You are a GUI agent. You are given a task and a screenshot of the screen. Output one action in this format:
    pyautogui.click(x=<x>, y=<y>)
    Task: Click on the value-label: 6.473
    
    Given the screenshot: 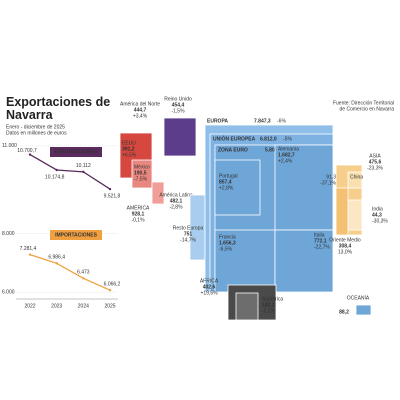 What is the action you would take?
    pyautogui.click(x=83, y=273)
    